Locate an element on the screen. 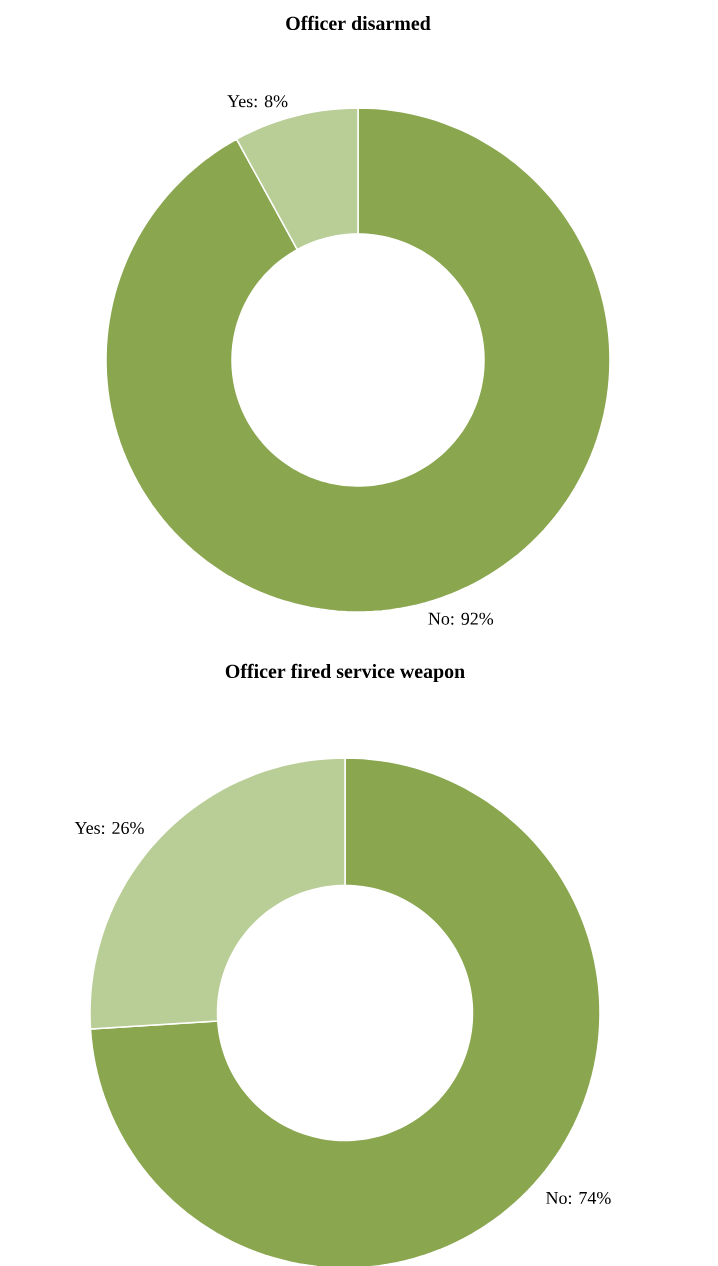 The width and height of the screenshot is (718, 1266). chart-title: Officer fired service weapon is located at coordinates (345, 673).